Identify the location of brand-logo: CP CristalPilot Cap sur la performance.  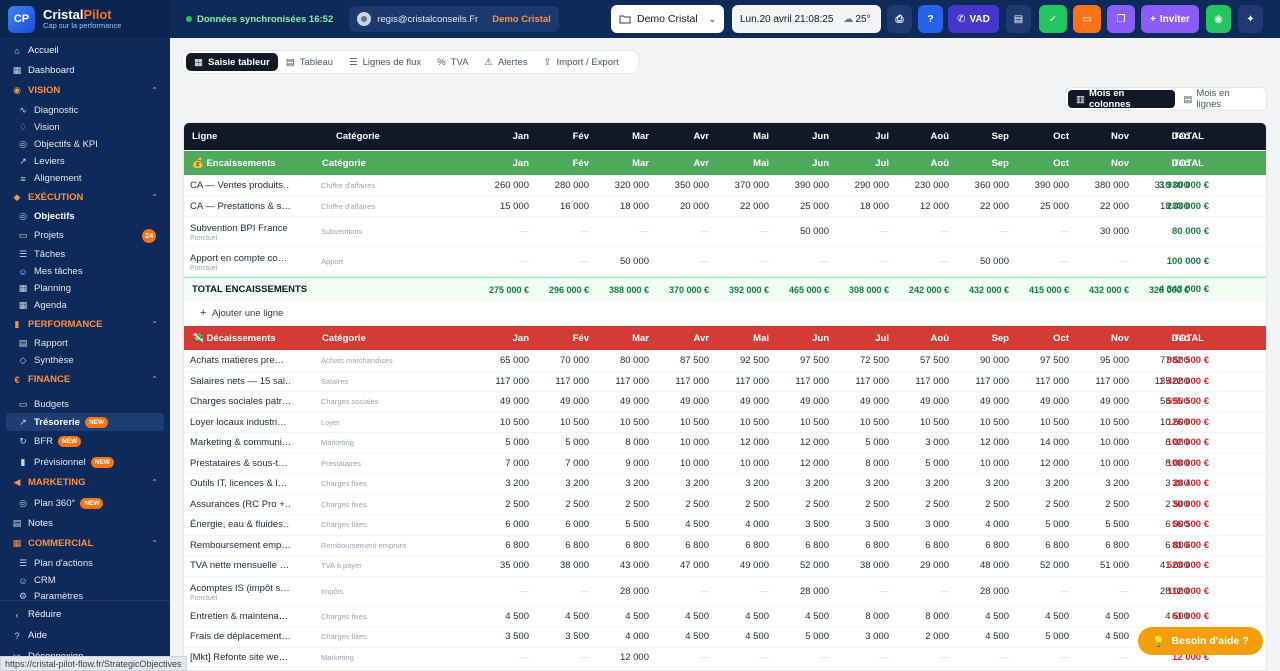
(85, 19).